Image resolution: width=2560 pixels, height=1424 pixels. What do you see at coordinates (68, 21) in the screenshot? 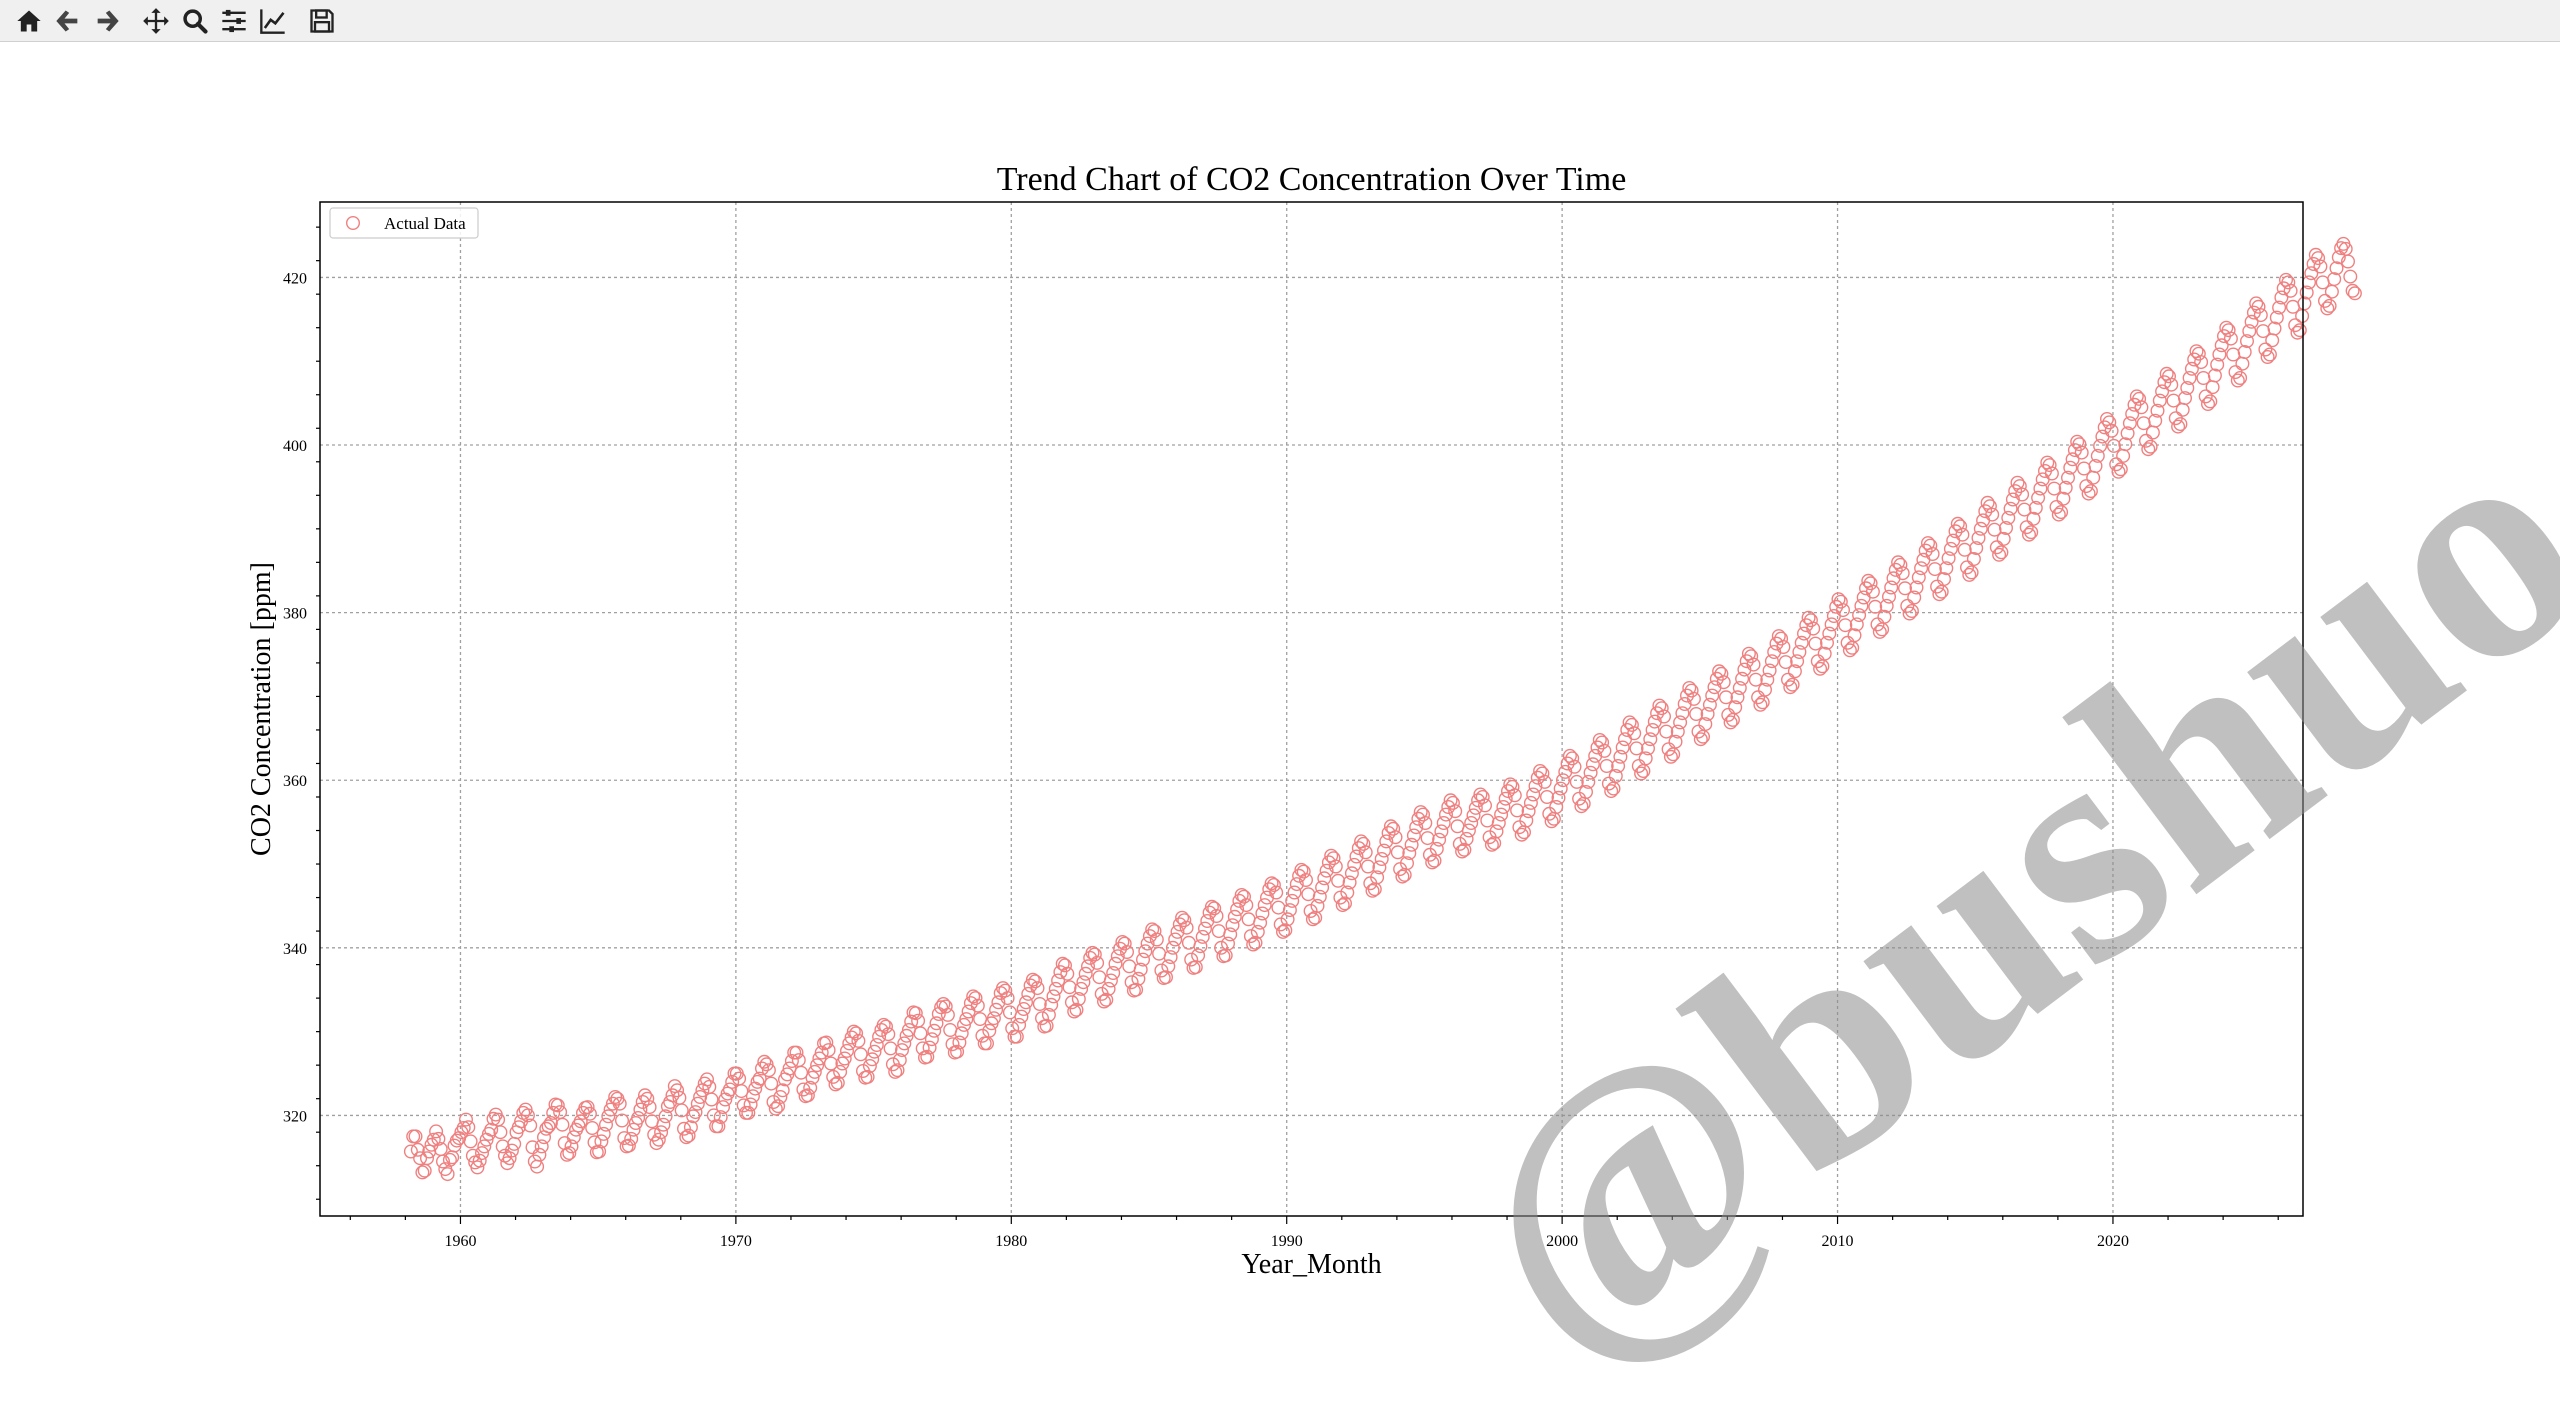
I see `back-button` at bounding box center [68, 21].